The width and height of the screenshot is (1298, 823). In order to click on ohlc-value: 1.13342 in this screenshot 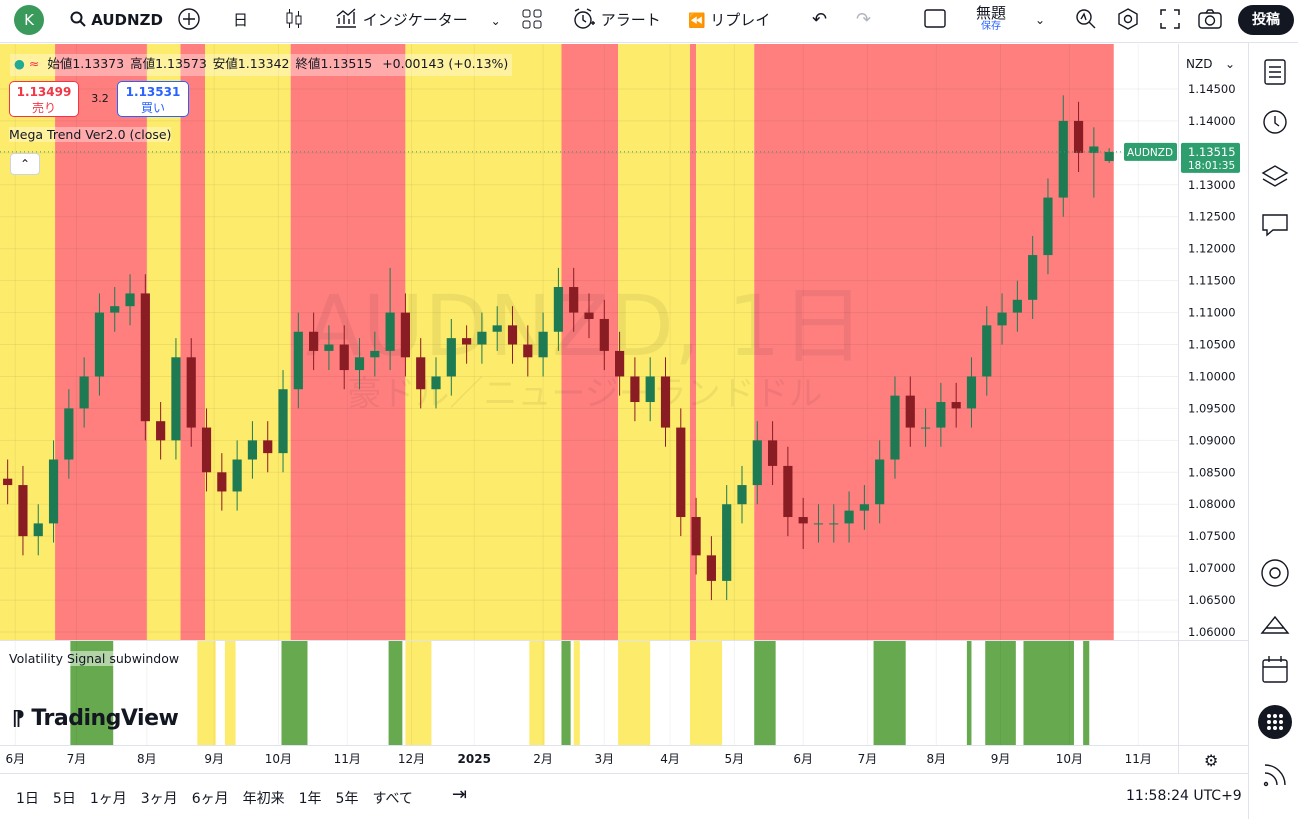, I will do `click(263, 63)`.